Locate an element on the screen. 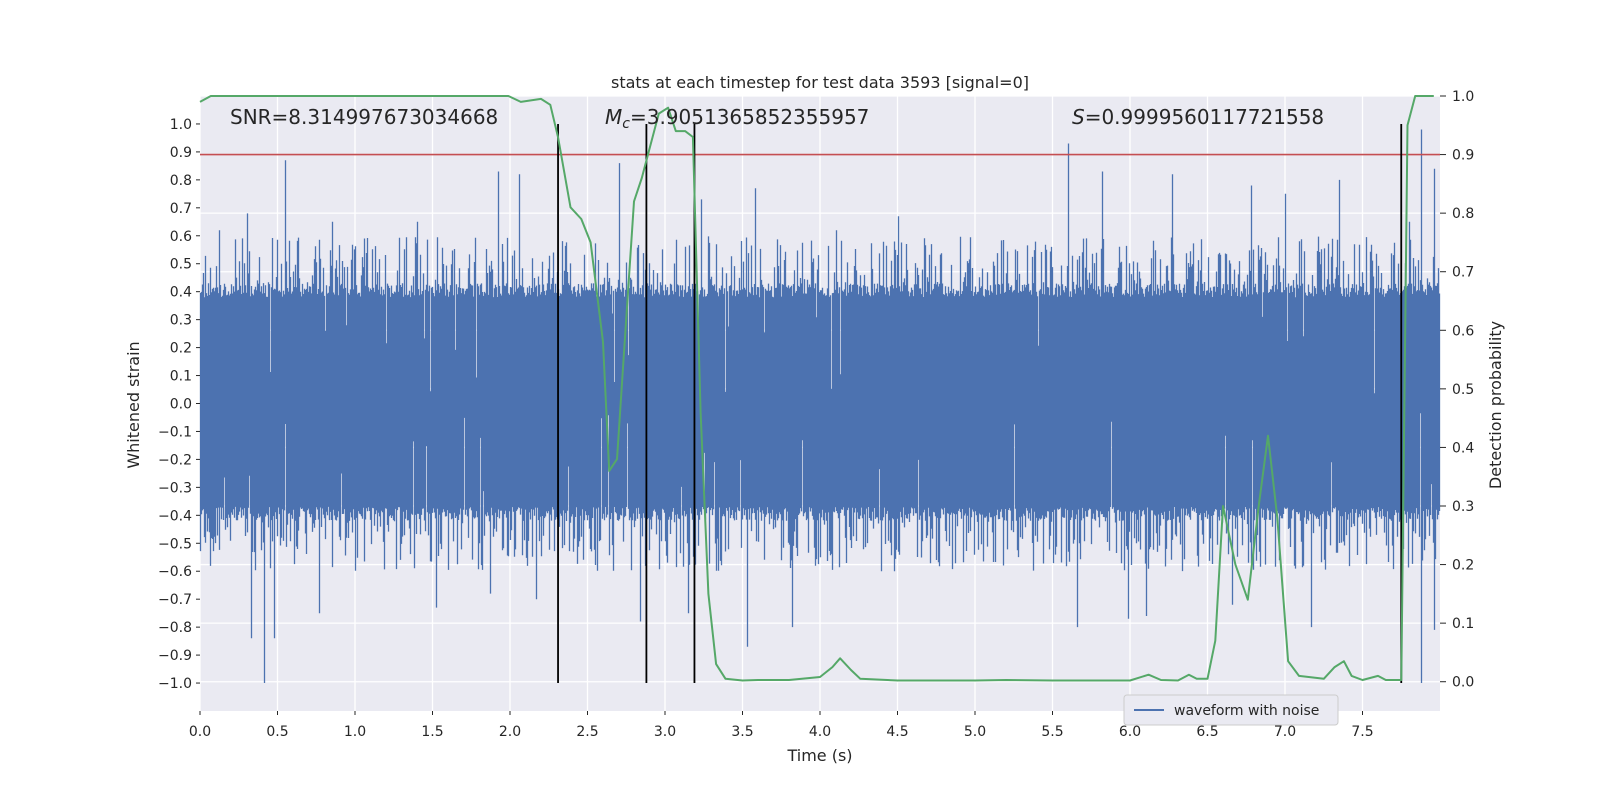 This screenshot has height=800, width=1600. x-tick-label: 5.5 is located at coordinates (1052, 732).